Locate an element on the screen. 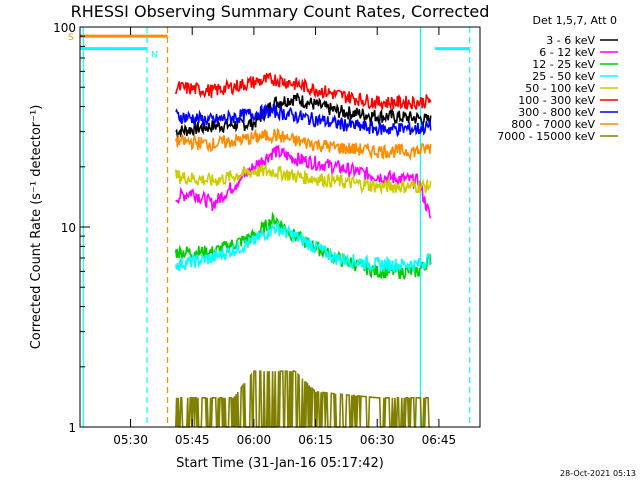  x-tick-label-2: 06:00 is located at coordinates (254, 440).